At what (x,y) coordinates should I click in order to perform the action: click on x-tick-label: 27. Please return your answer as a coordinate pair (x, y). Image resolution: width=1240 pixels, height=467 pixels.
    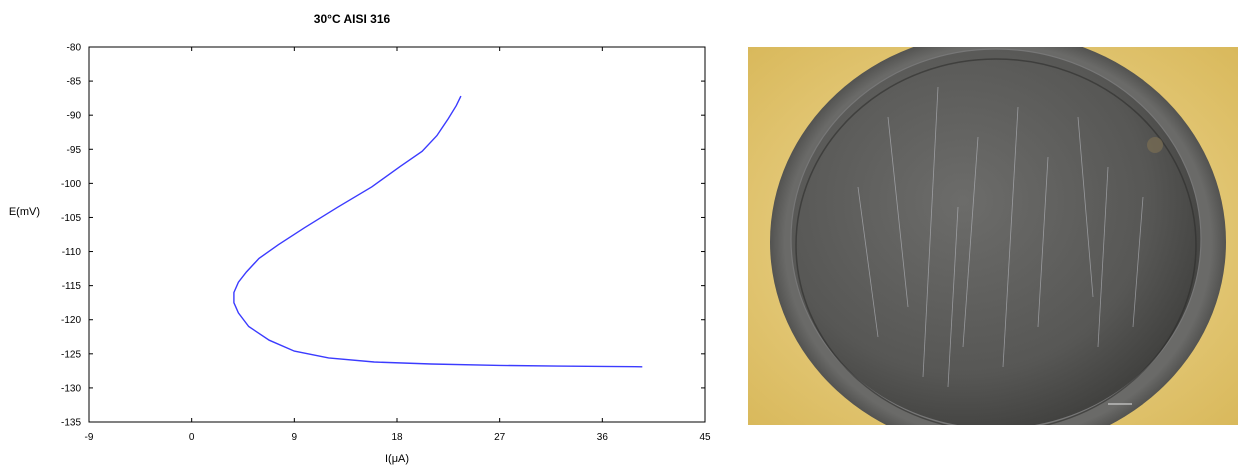
    Looking at the image, I should click on (500, 437).